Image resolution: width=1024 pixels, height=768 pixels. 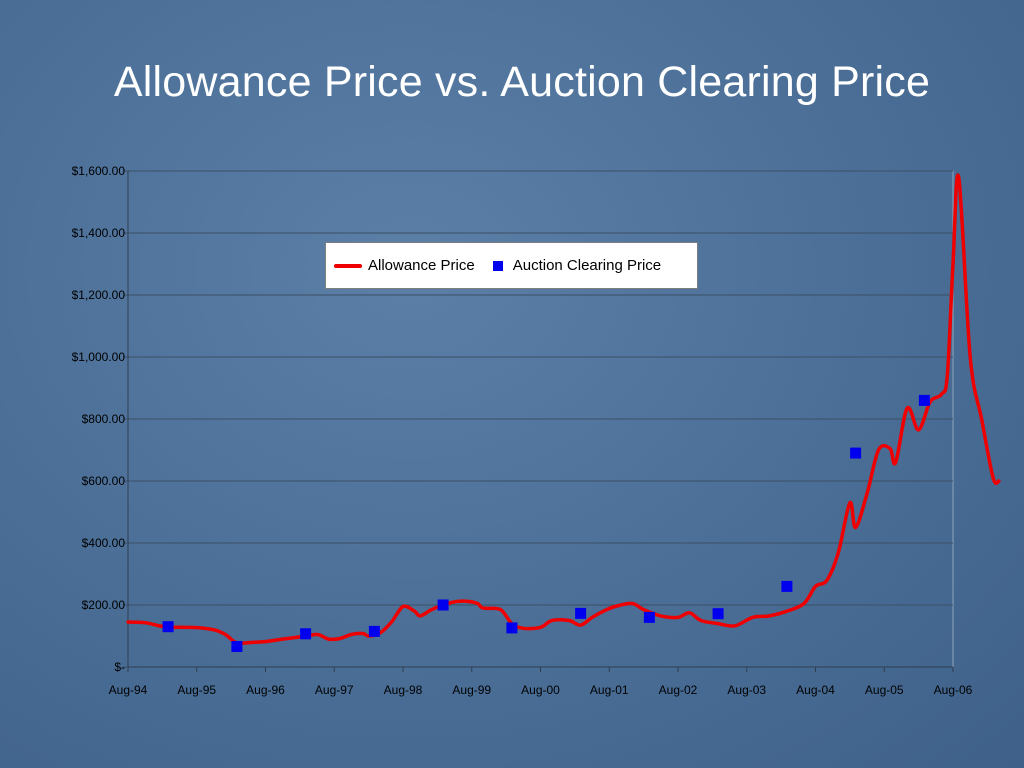 What do you see at coordinates (104, 481) in the screenshot?
I see `y-tick-label: $600.00` at bounding box center [104, 481].